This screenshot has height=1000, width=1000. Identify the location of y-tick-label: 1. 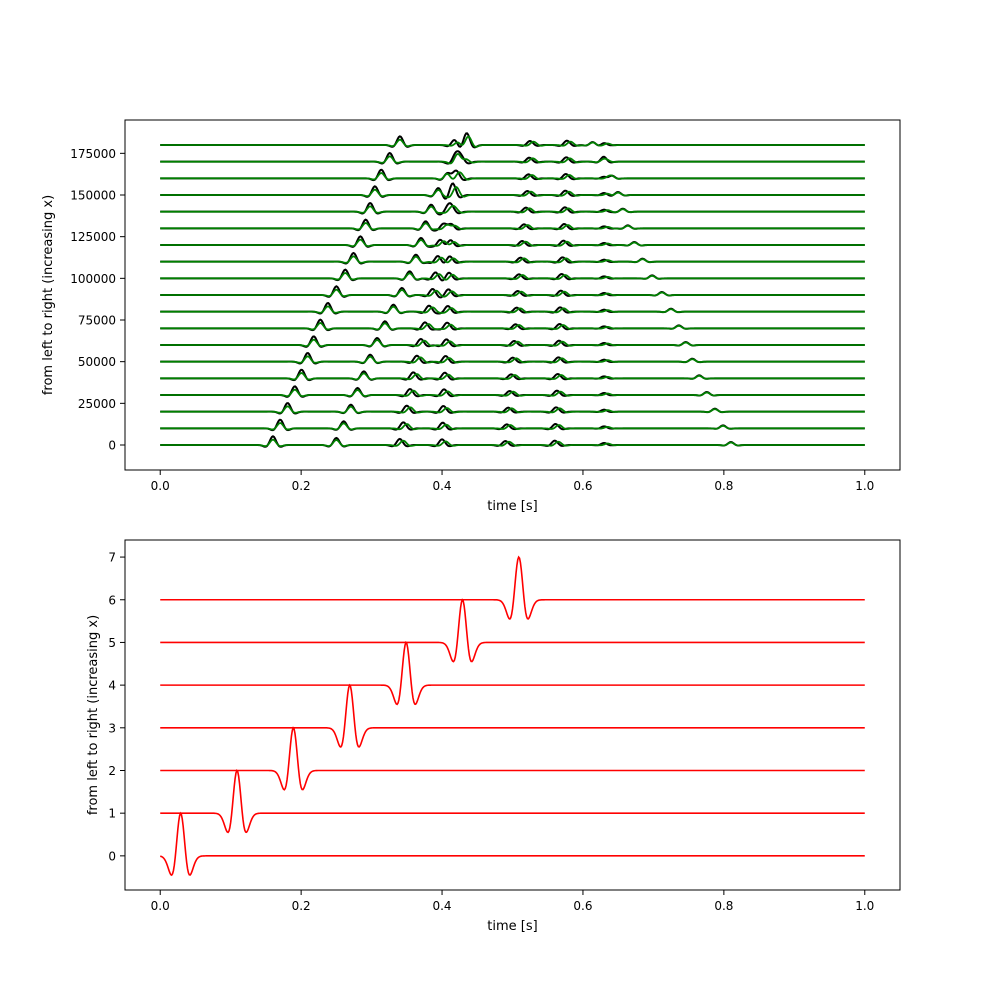
(112, 814).